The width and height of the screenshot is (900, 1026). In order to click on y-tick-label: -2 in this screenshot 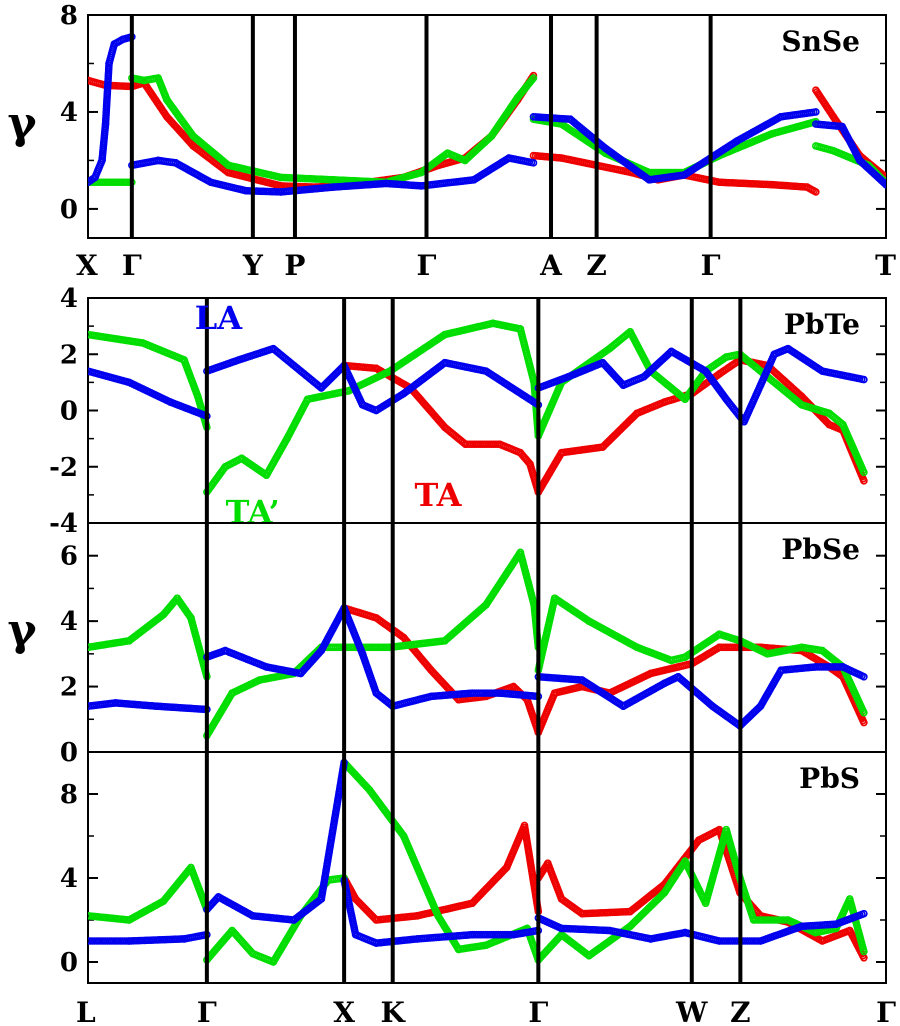, I will do `click(63, 468)`.